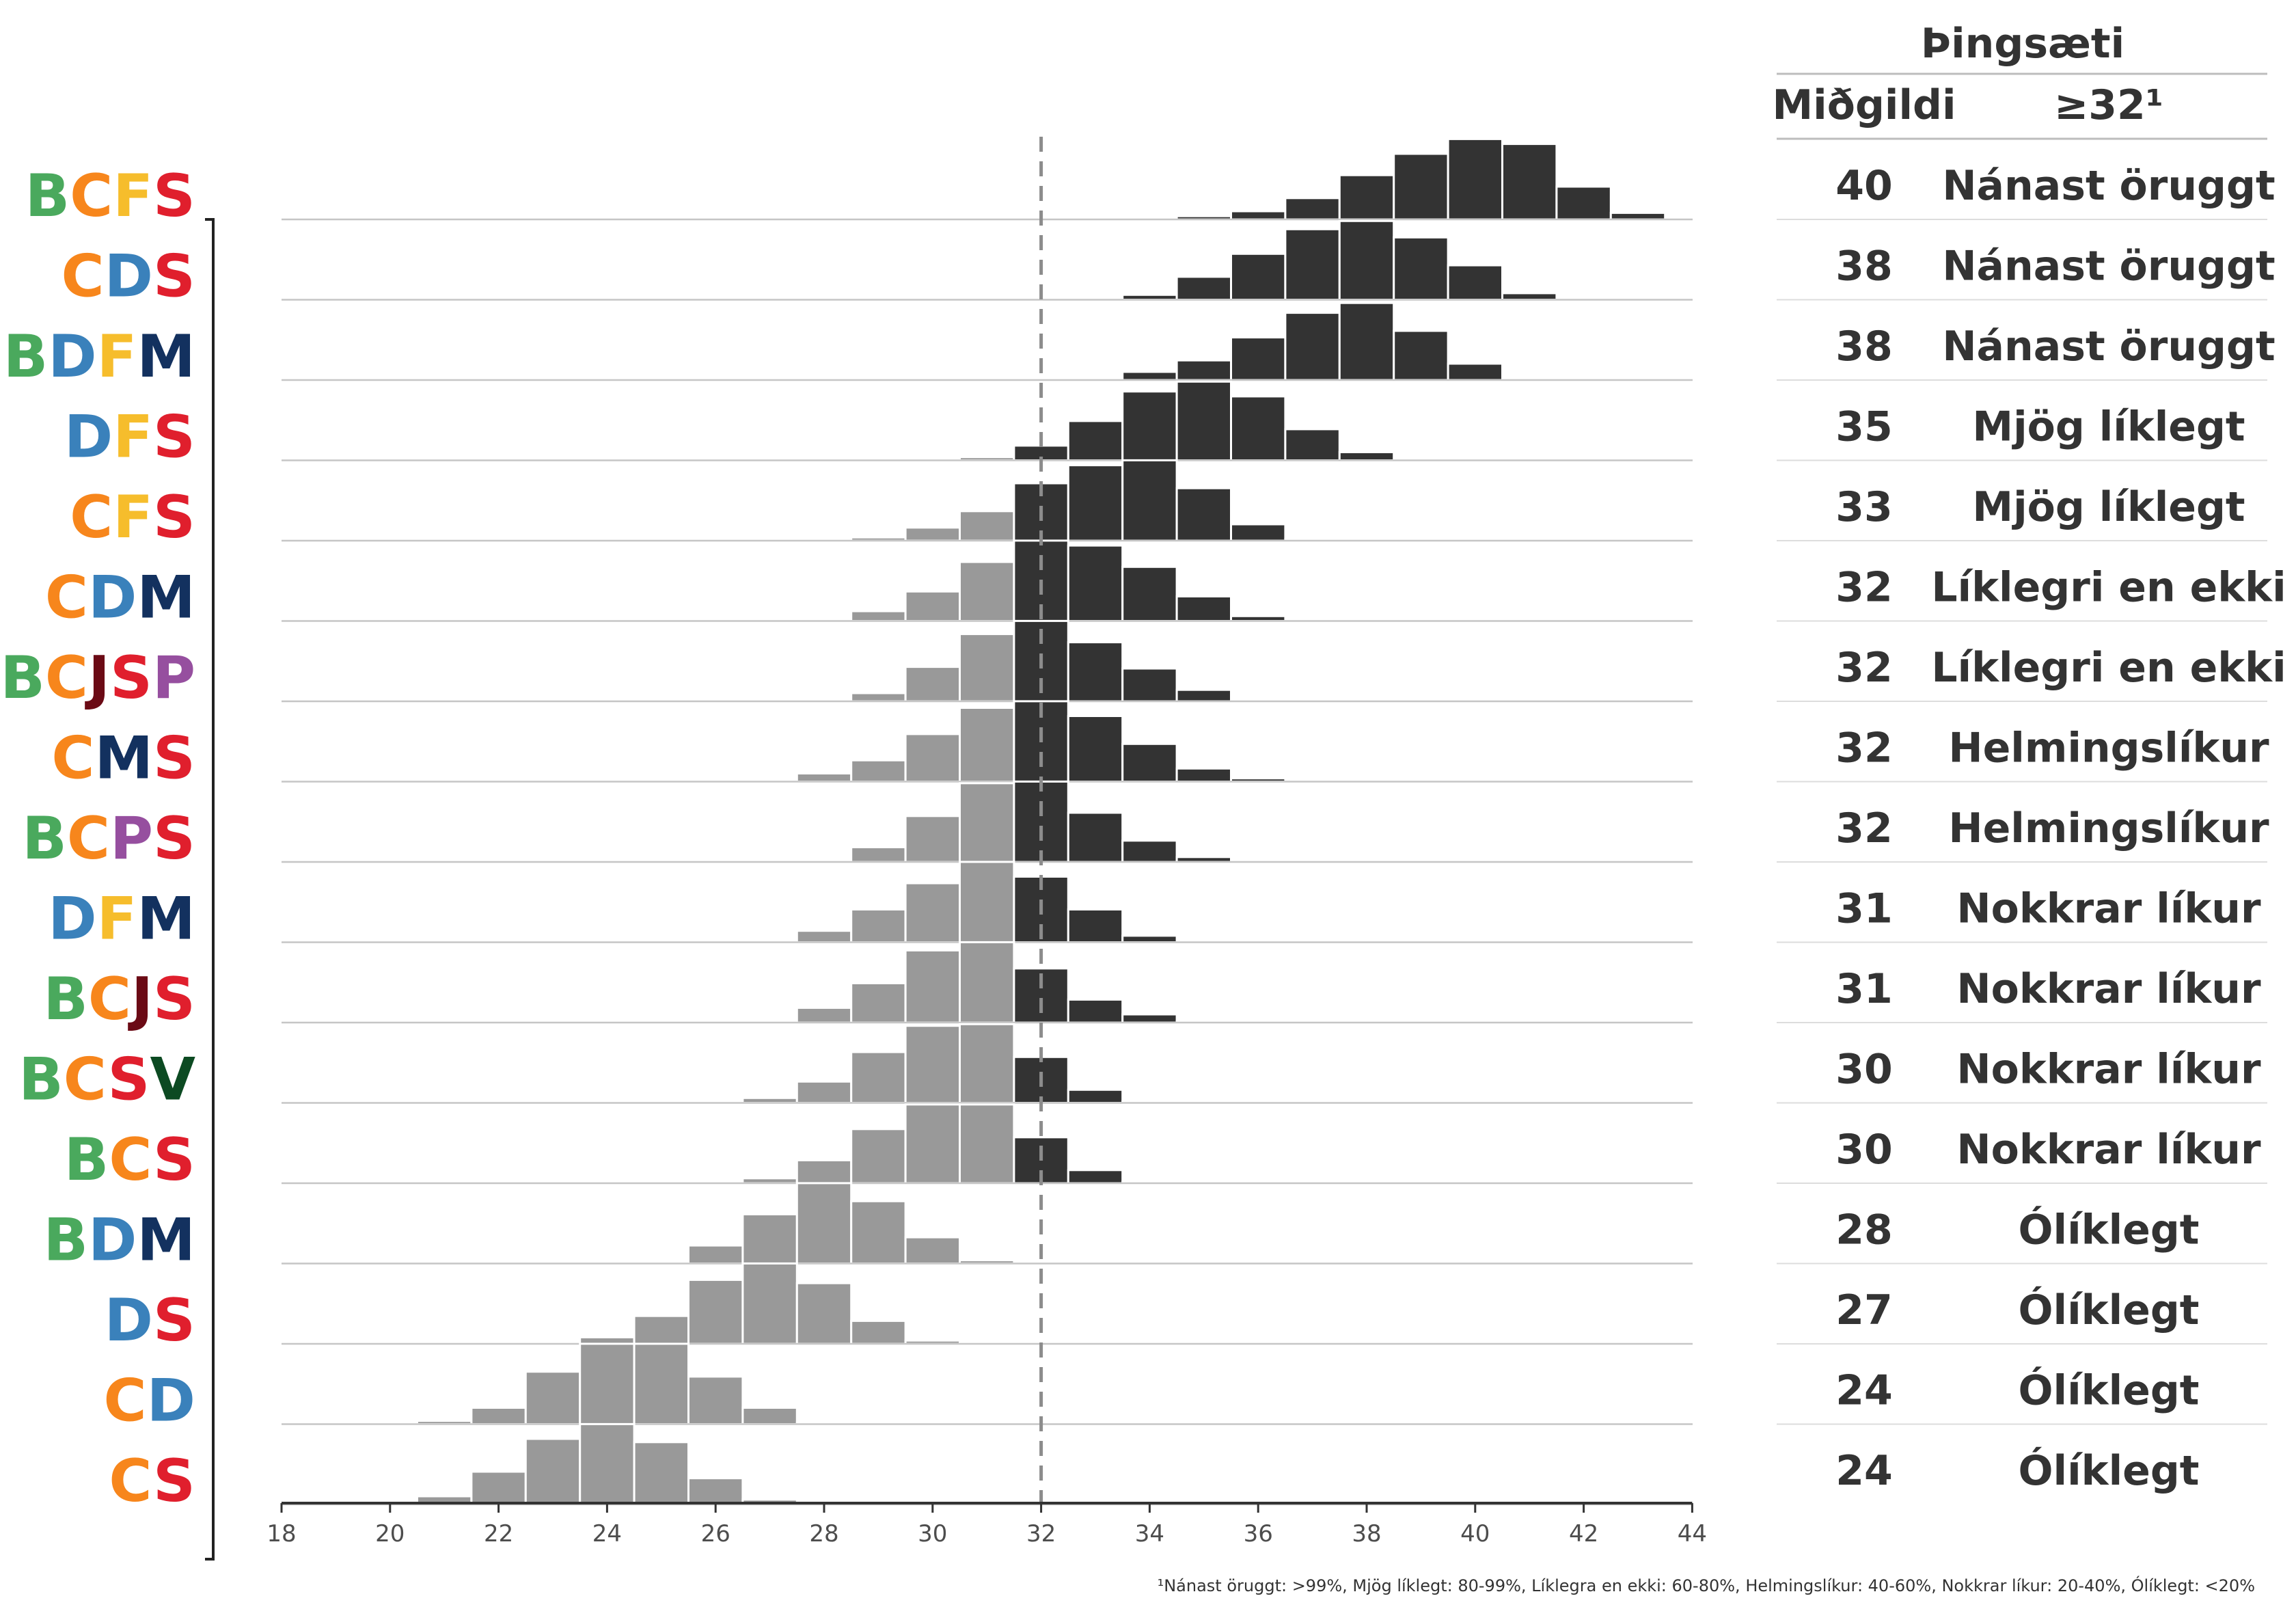 This screenshot has width=2296, height=1607. What do you see at coordinates (987, 1464) in the screenshot?
I see `row-cs` at bounding box center [987, 1464].